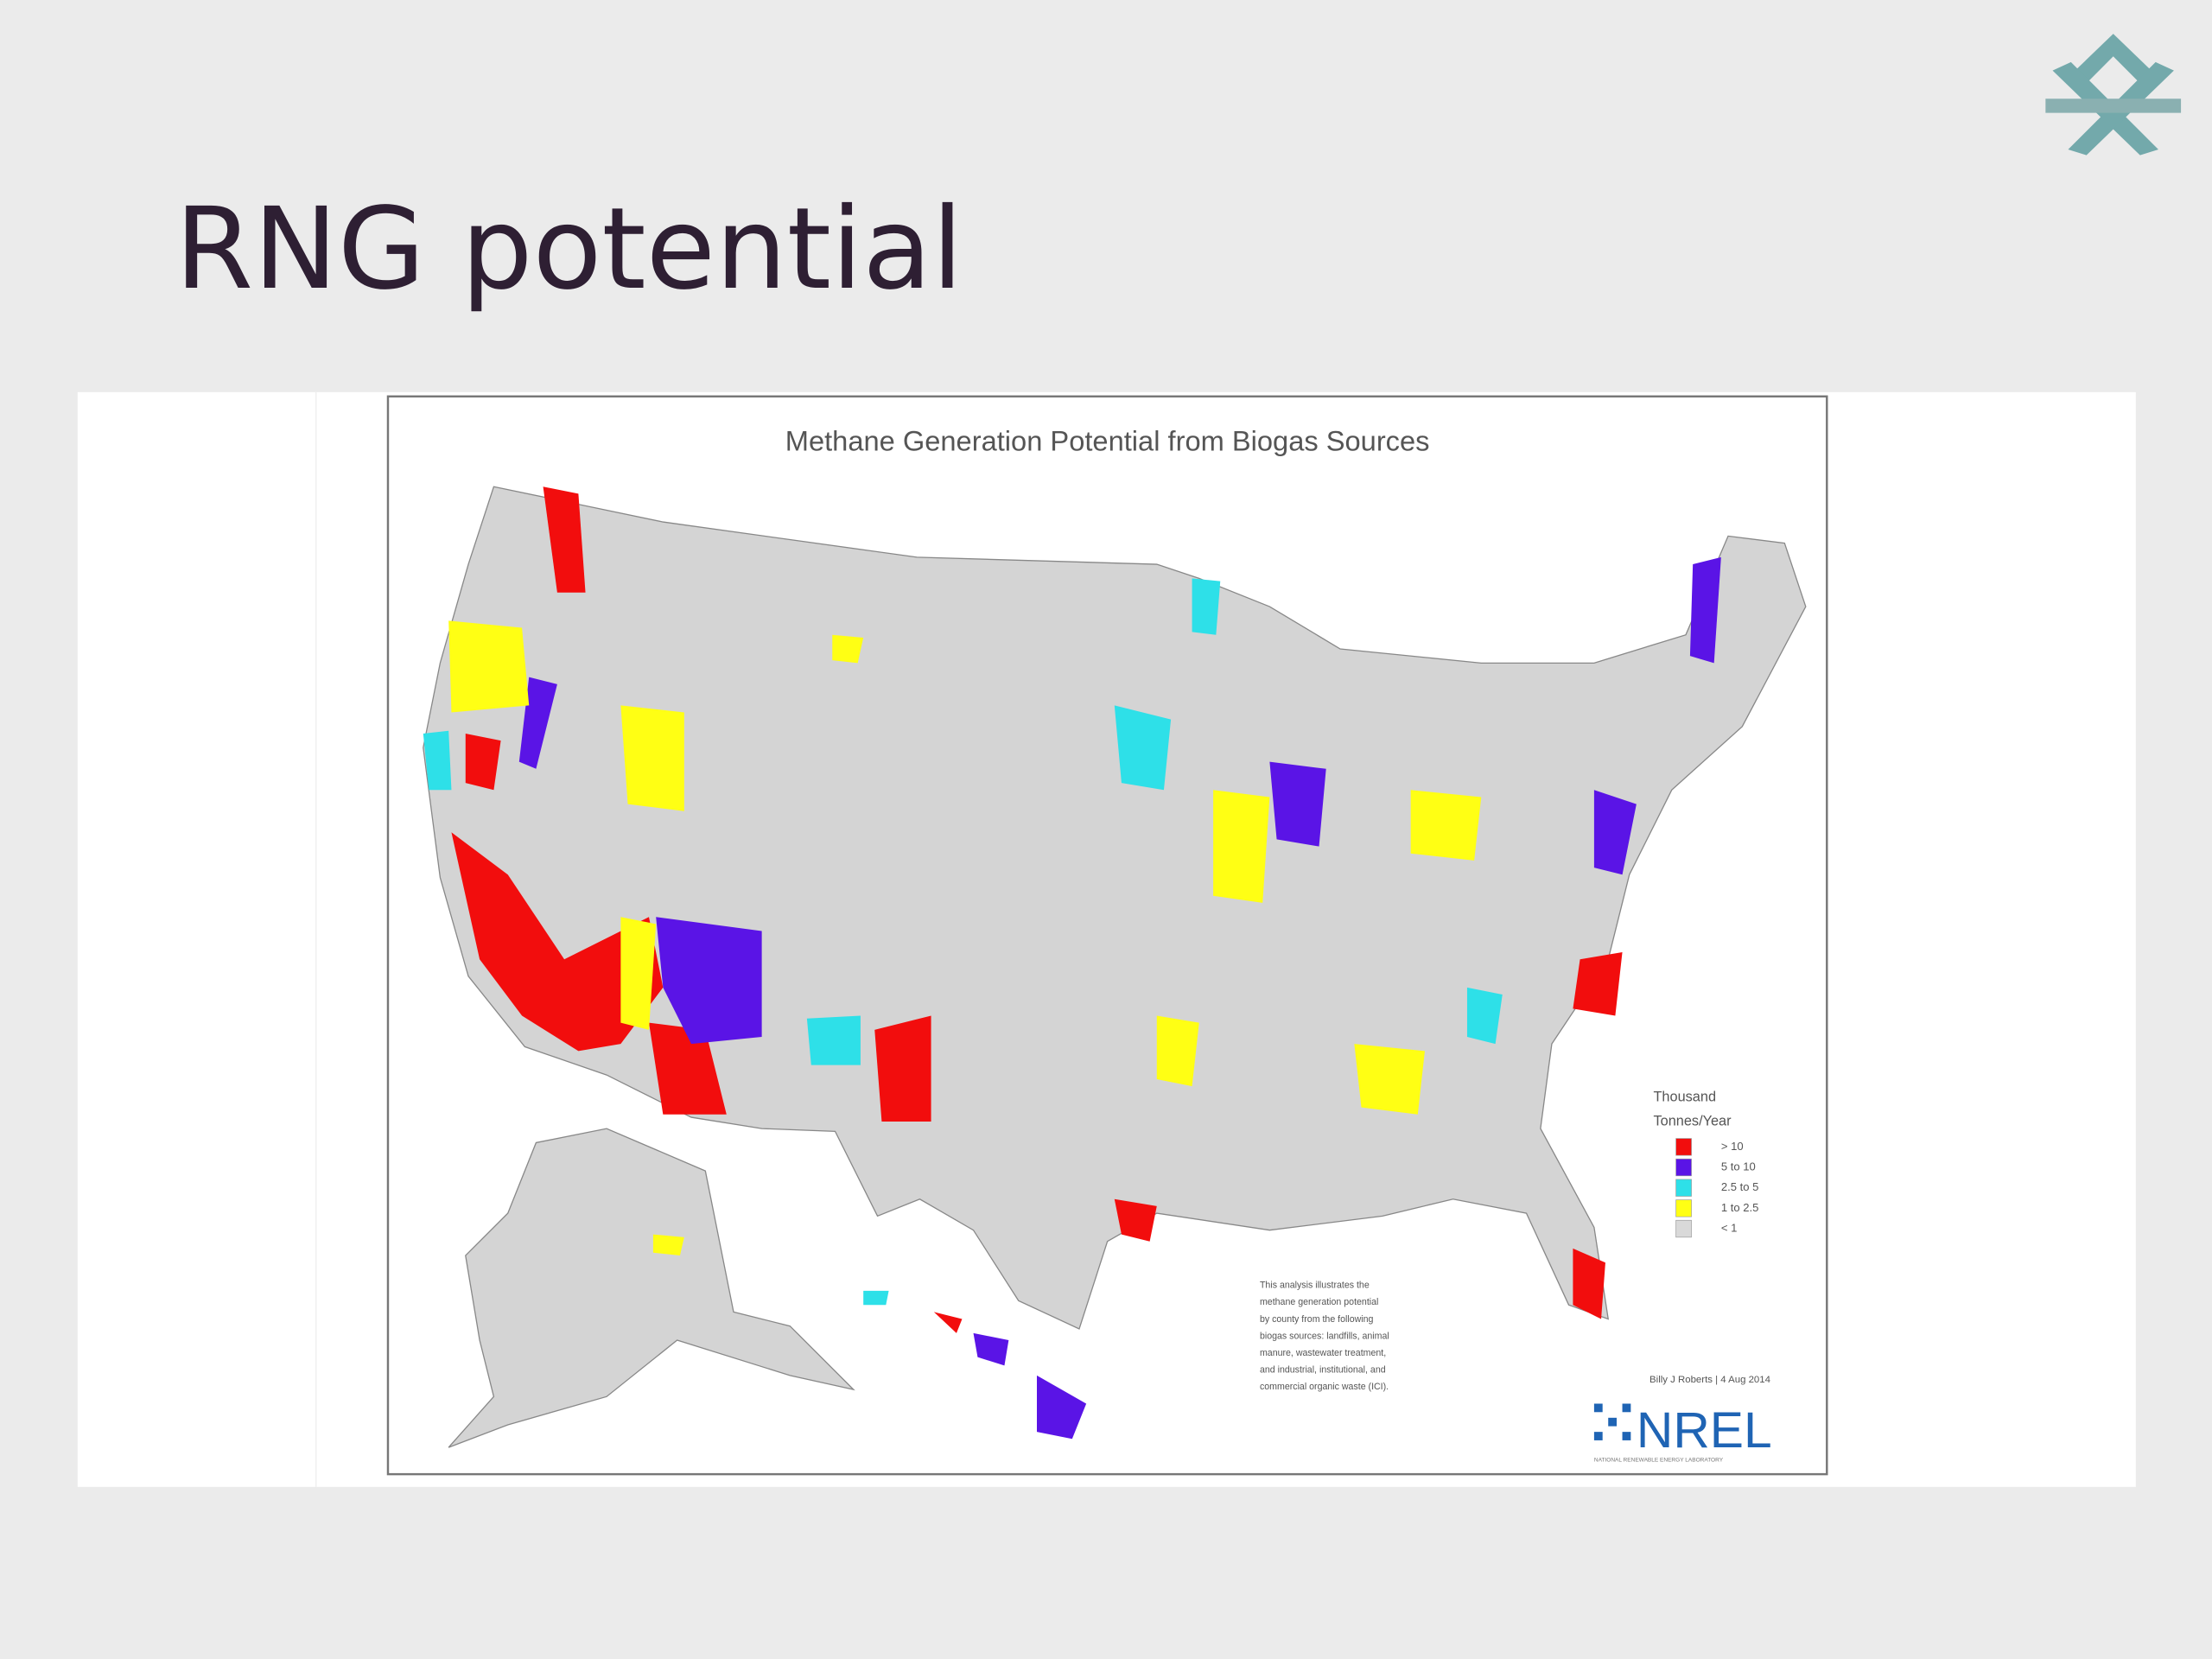 The image size is (2212, 1659). What do you see at coordinates (1323, 1353) in the screenshot?
I see `note-line: manure, wastewater treatment,` at bounding box center [1323, 1353].